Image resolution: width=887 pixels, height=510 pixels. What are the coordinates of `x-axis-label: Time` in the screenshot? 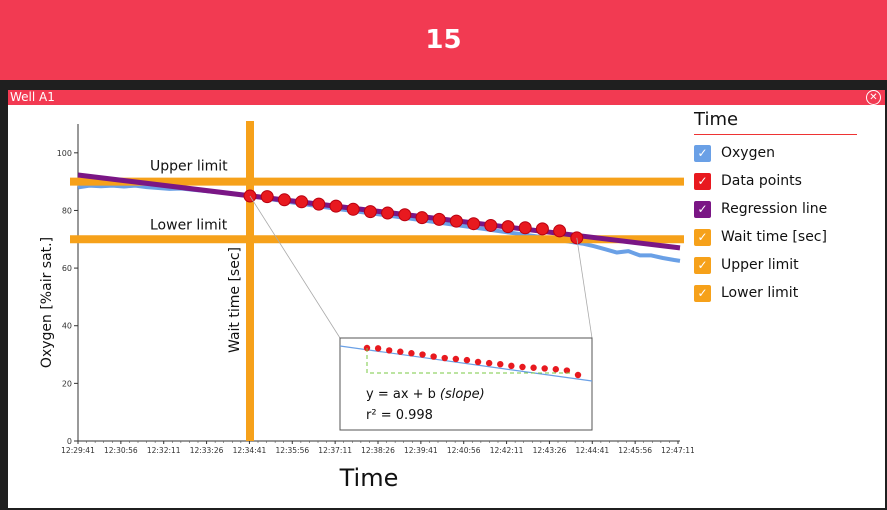 It's located at (369, 478).